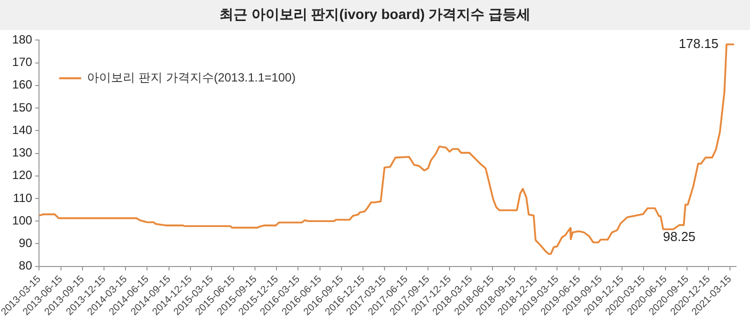  I want to click on y-tick-label: 90, so click(25, 243).